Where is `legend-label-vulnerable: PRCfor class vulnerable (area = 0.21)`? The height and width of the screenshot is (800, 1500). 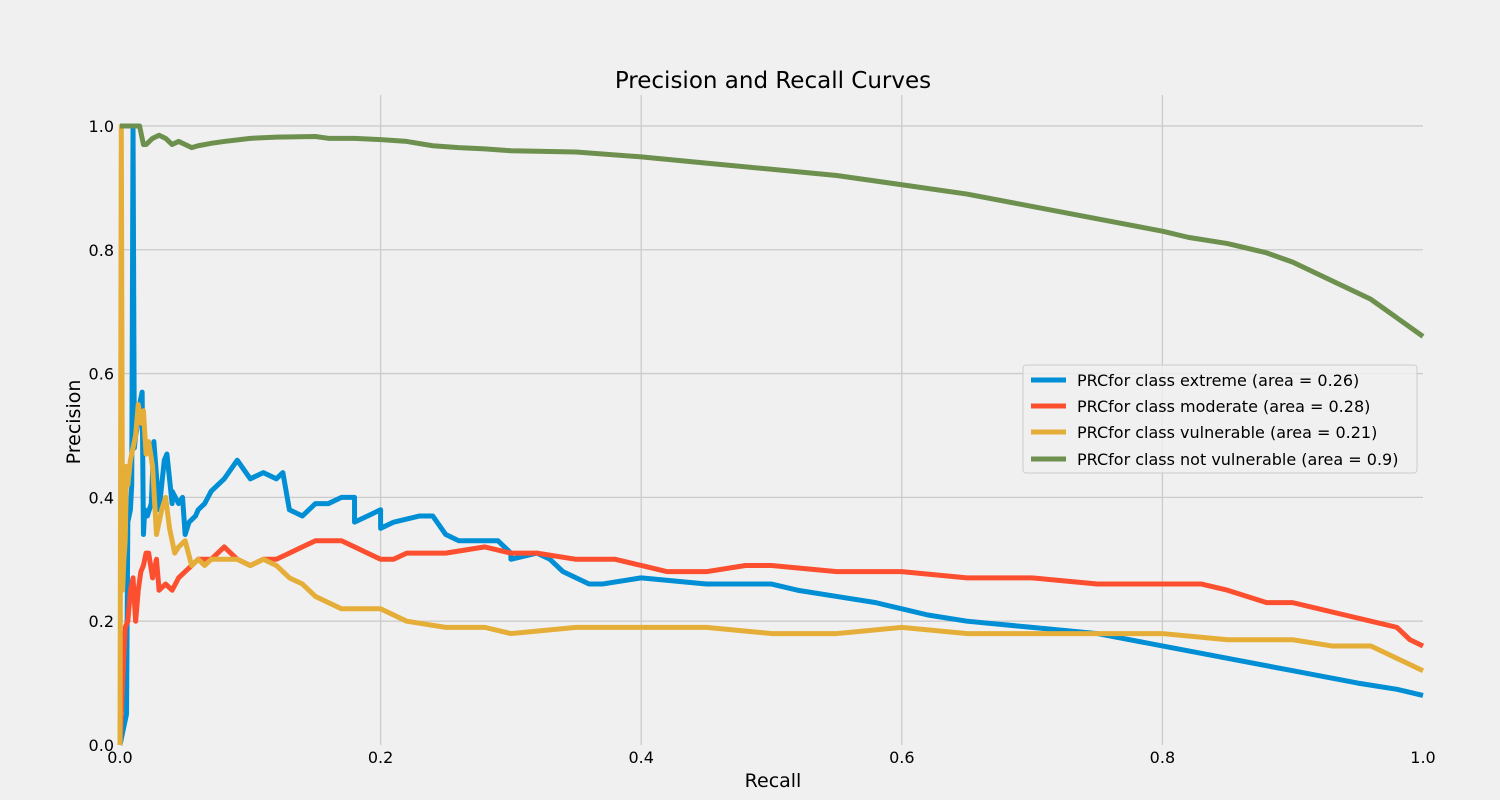 legend-label-vulnerable: PRCfor class vulnerable (area = 0.21) is located at coordinates (1227, 432).